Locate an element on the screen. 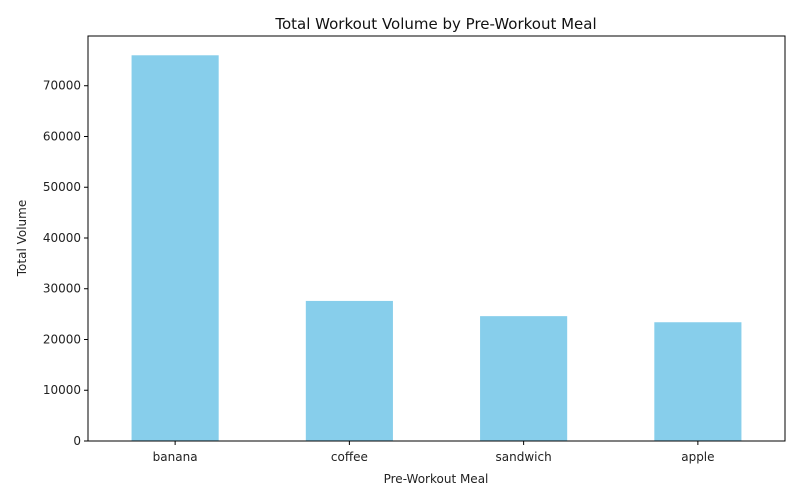 This screenshot has height=500, width=800. x-axis-ticks: banana coffee sandwich apple is located at coordinates (434, 452).